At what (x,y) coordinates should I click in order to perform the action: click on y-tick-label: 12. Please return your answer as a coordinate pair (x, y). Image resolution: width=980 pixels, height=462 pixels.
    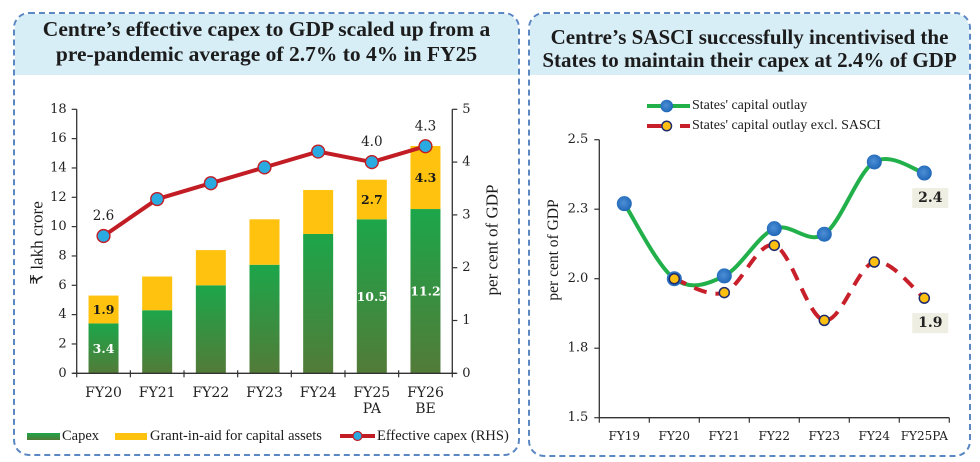
    Looking at the image, I should click on (58, 197).